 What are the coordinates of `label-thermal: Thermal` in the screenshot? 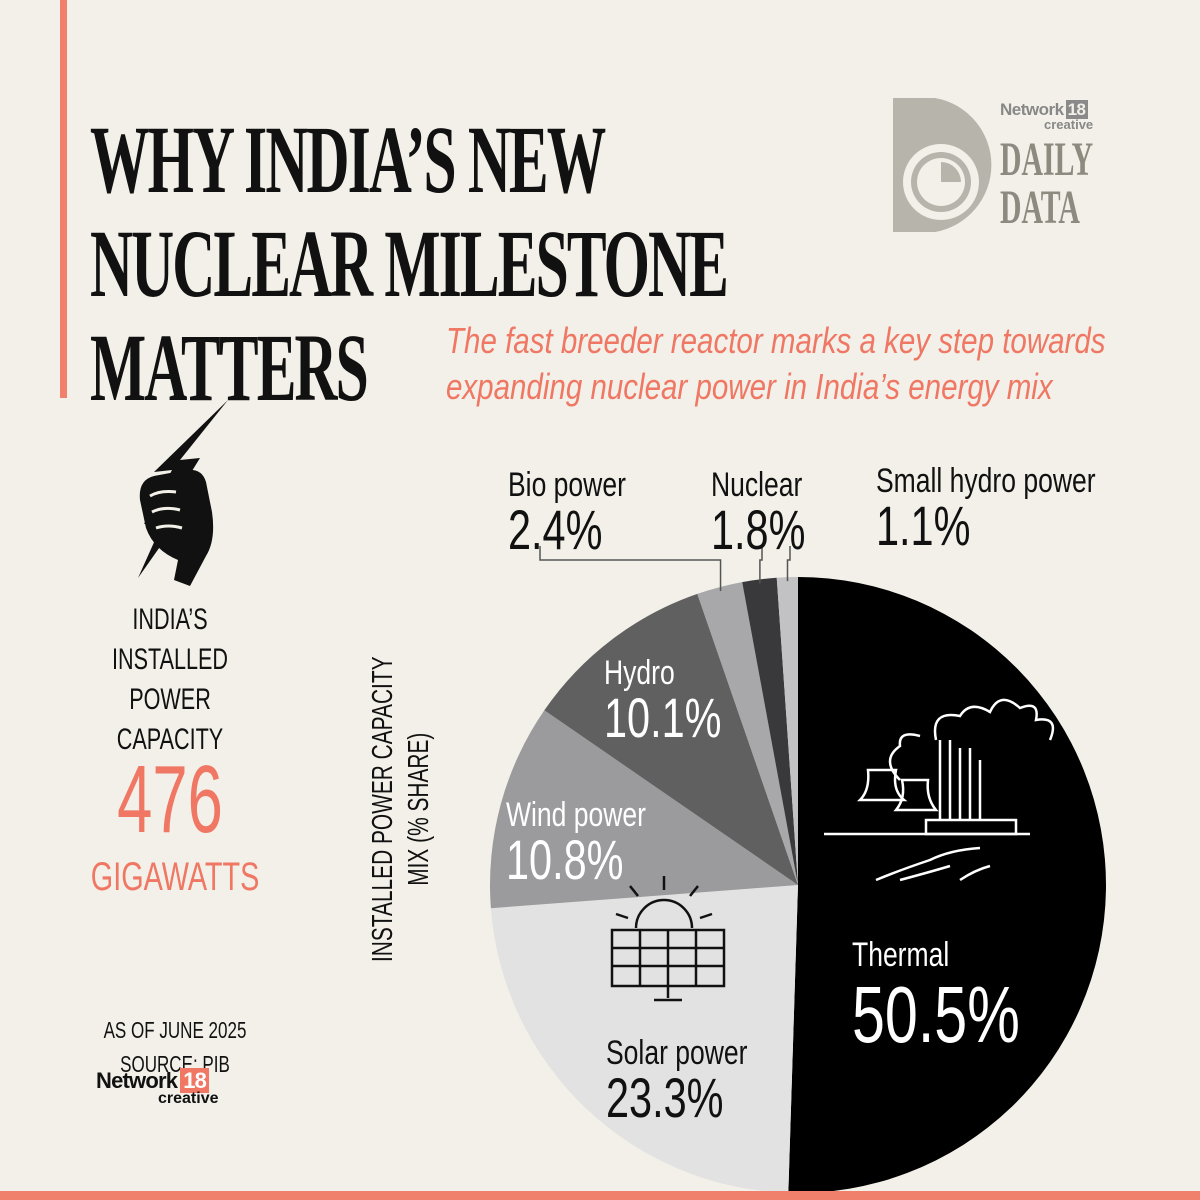 It's located at (900, 955).